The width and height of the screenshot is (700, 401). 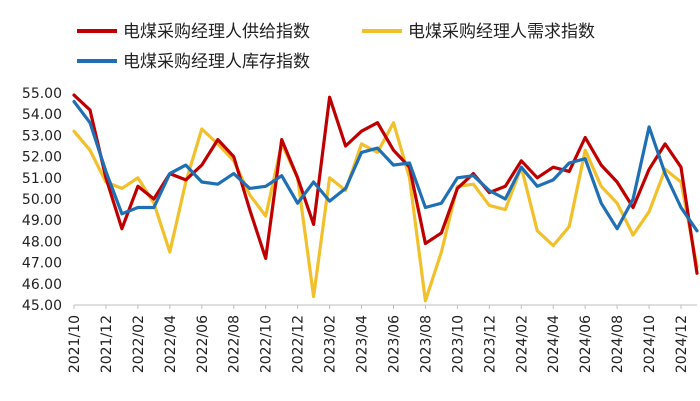 I want to click on y-tick-label: 51.00, so click(x=42, y=179).